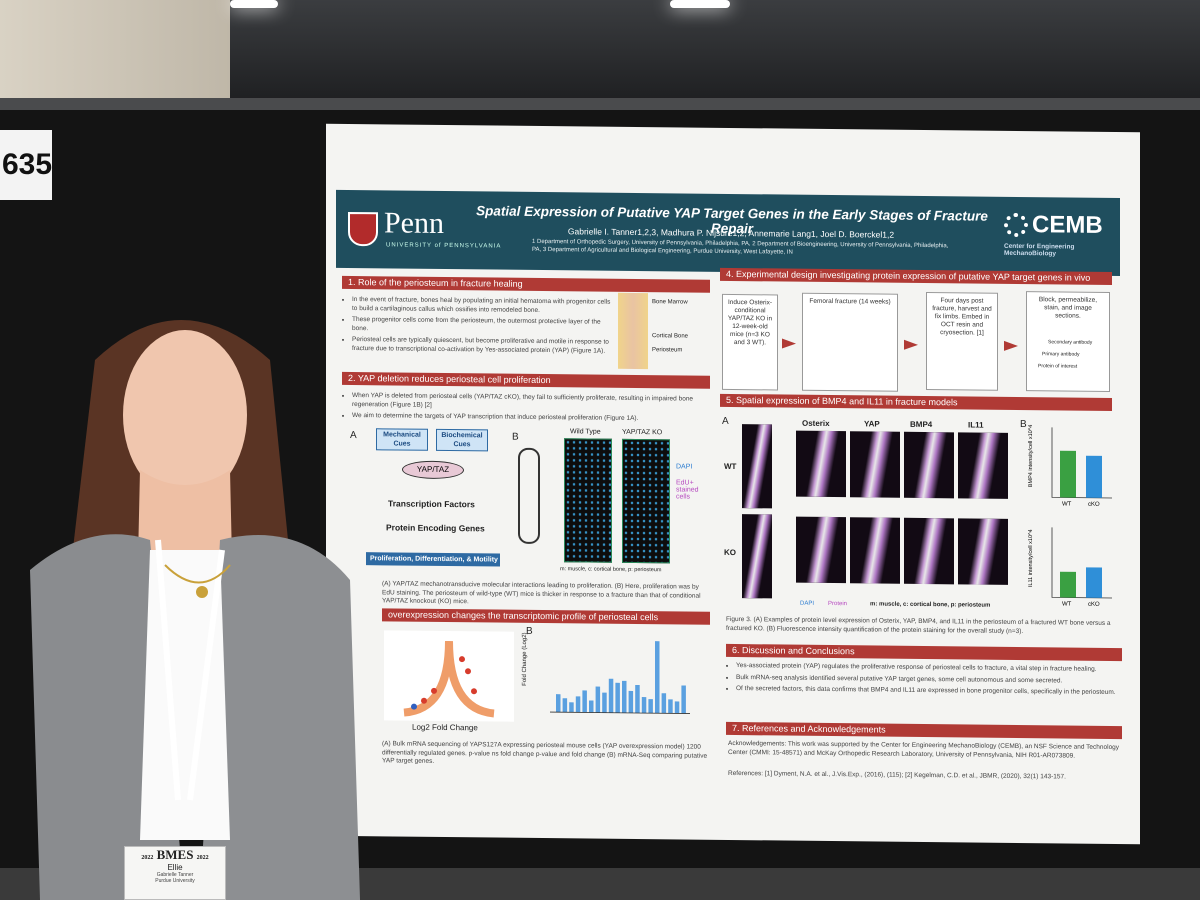 The image size is (1200, 900). Describe the element at coordinates (924, 652) in the screenshot. I see `section-6-heading: 6. Discussion and Conclusions` at that location.